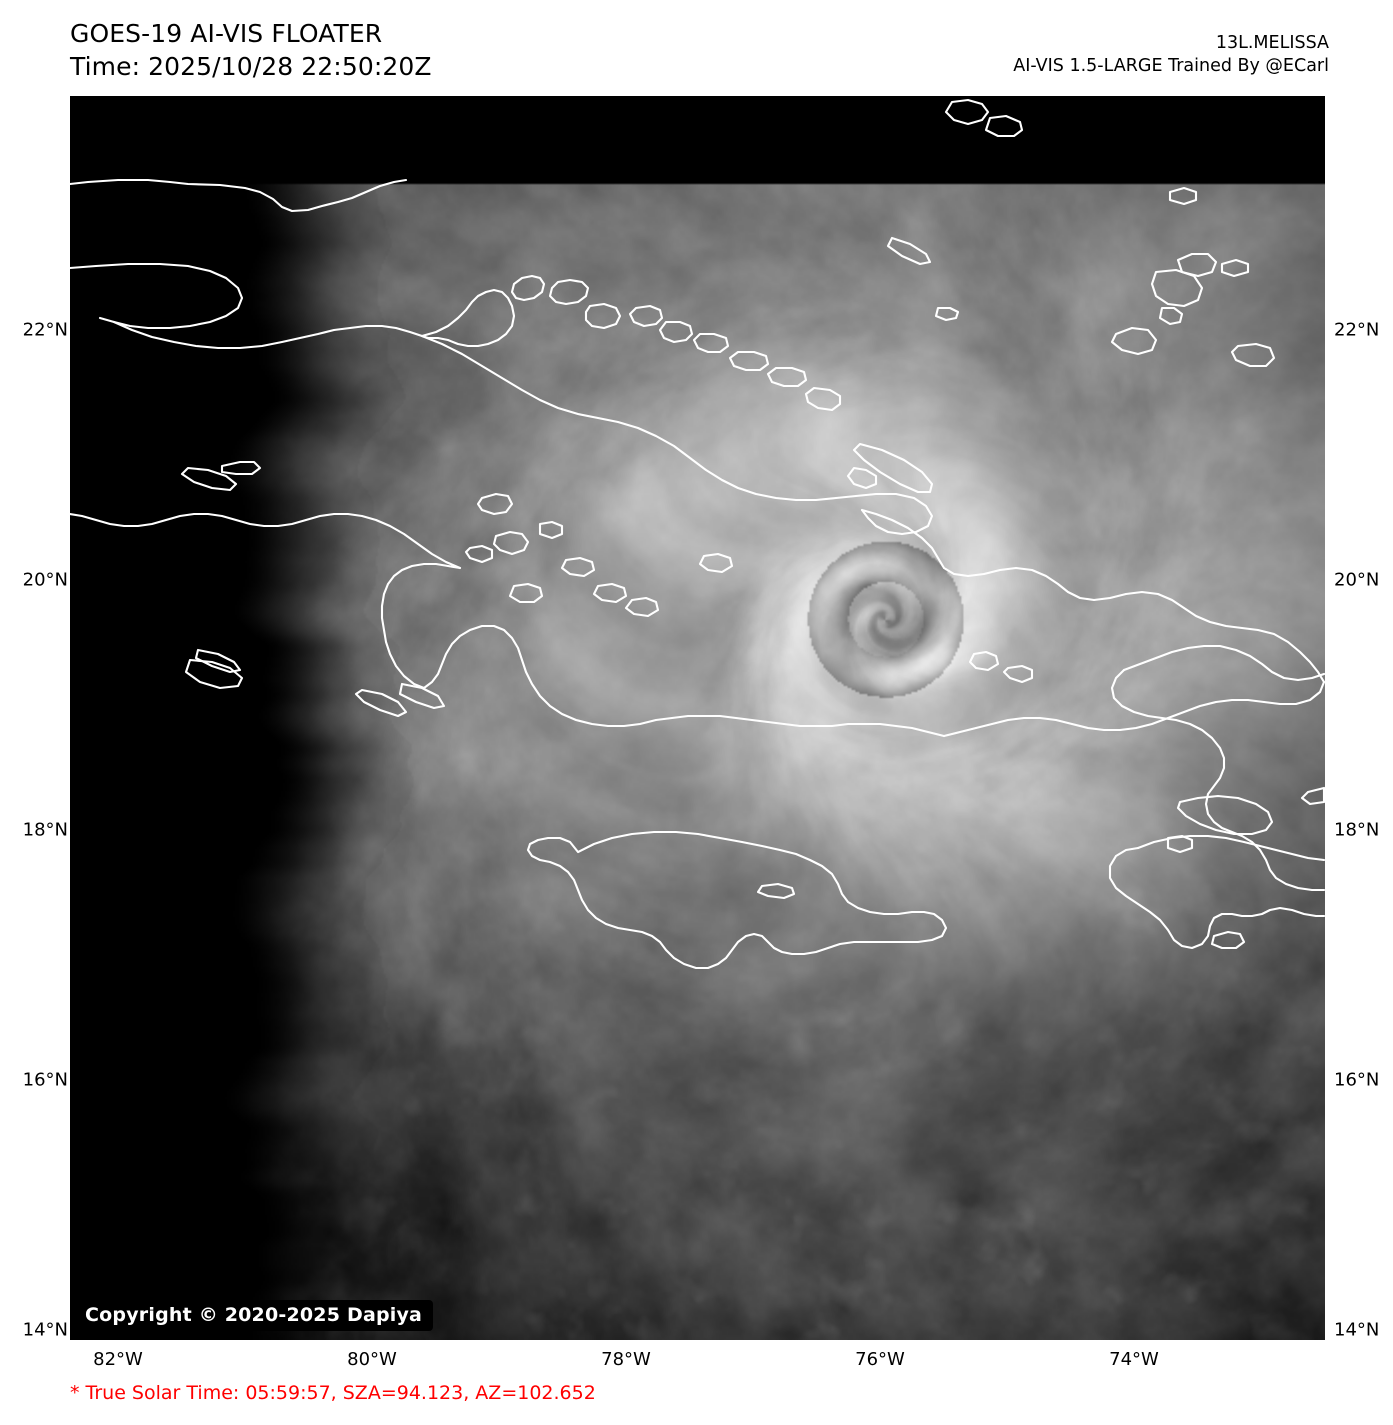 This screenshot has width=1393, height=1425. I want to click on lat-tick-left-2: 18°N, so click(45, 830).